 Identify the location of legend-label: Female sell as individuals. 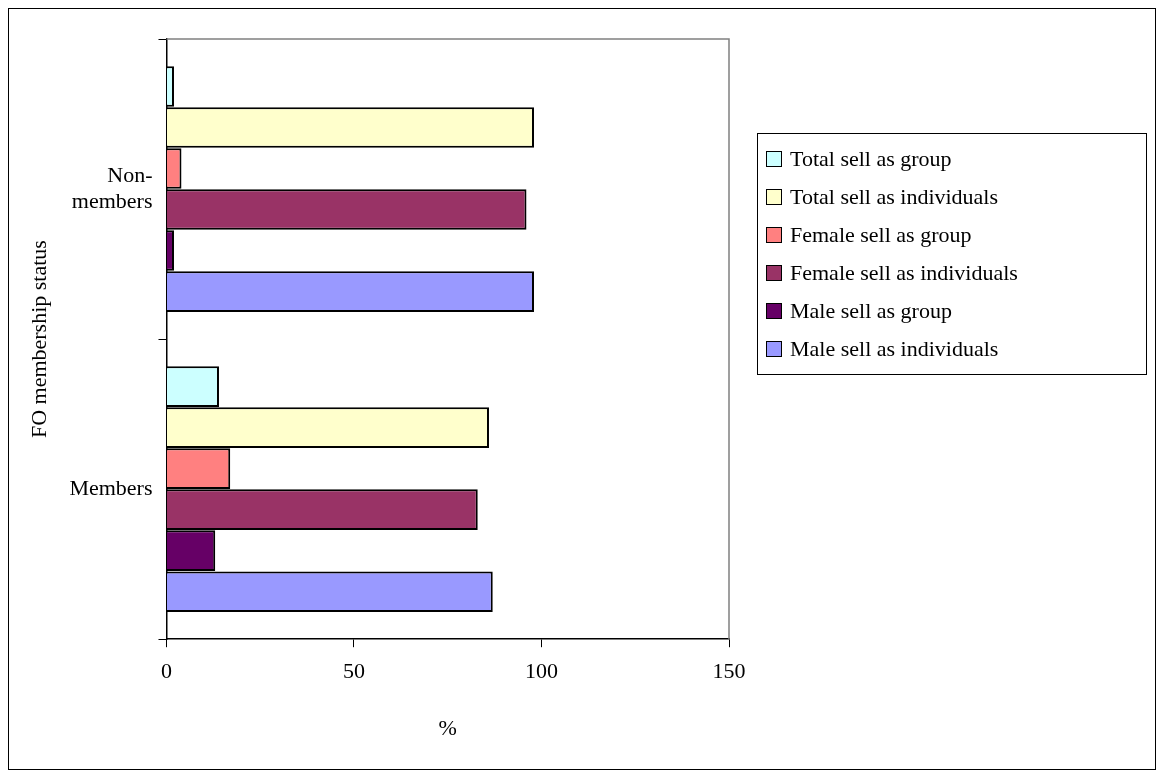
(904, 273).